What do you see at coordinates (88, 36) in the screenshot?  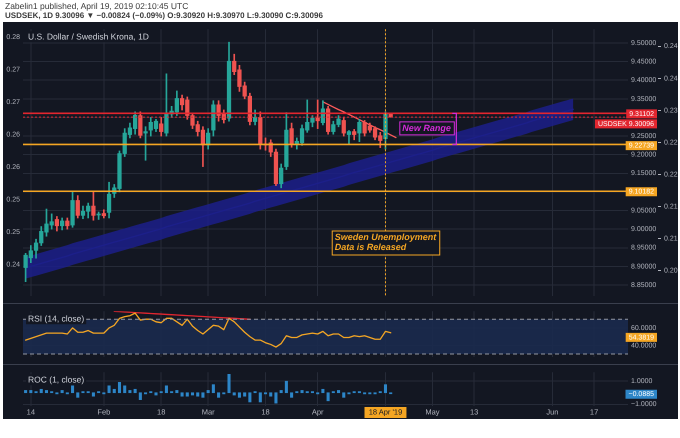 I see `chart-title: U.S. Dollar / Swedish Krona, 1D` at bounding box center [88, 36].